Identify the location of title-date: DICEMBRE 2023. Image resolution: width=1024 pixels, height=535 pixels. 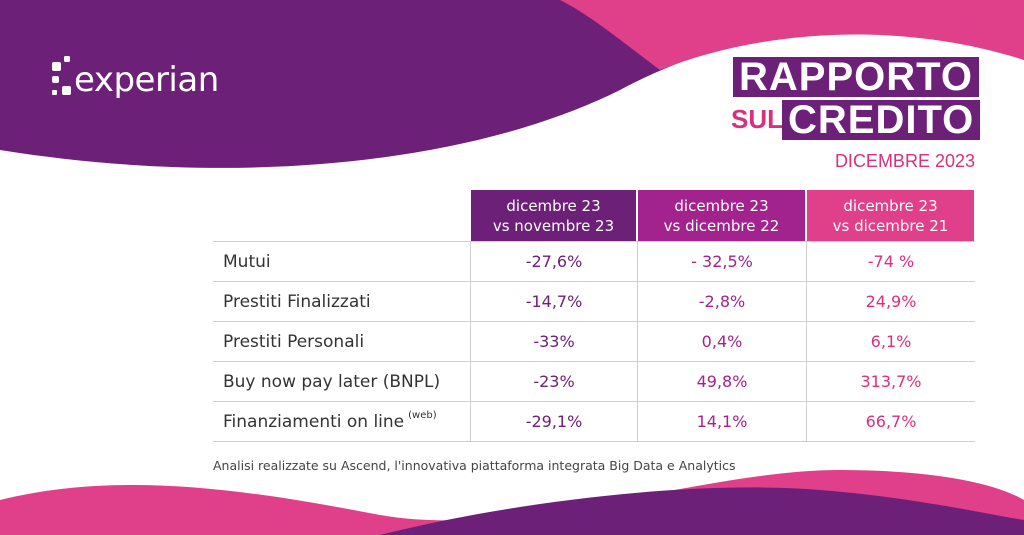
(904, 161).